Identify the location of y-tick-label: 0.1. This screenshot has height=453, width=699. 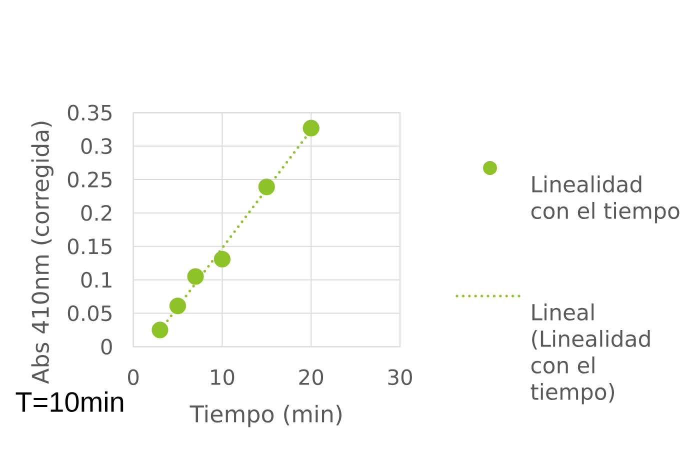
(96, 280).